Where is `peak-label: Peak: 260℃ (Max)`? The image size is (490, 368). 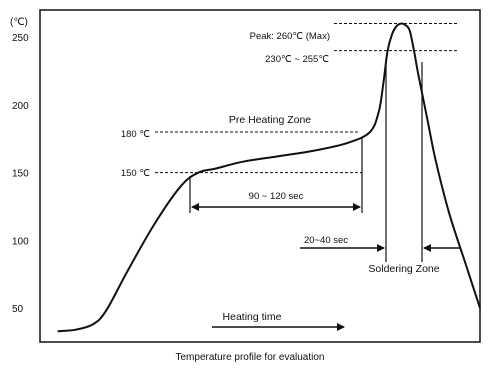
peak-label: Peak: 260℃ (Max) is located at coordinates (290, 36).